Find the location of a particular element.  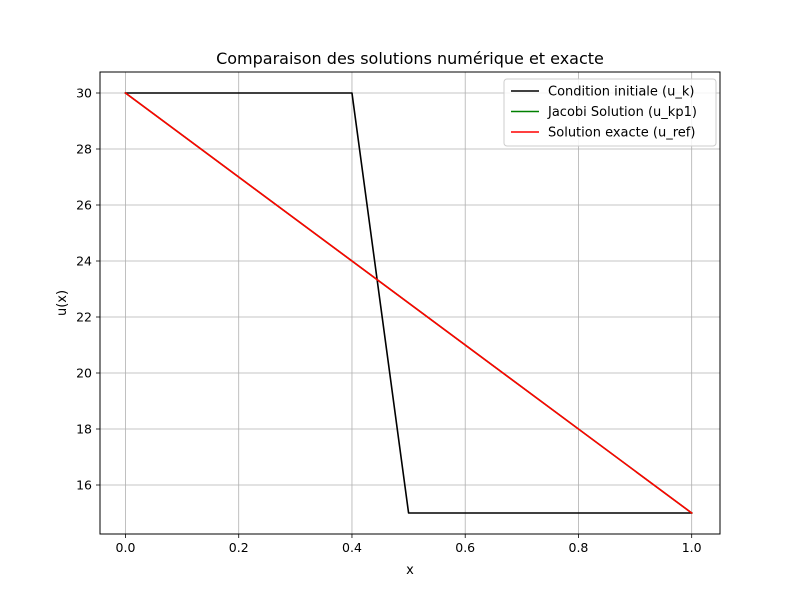

x-tick-label: 0.4 is located at coordinates (352, 547).